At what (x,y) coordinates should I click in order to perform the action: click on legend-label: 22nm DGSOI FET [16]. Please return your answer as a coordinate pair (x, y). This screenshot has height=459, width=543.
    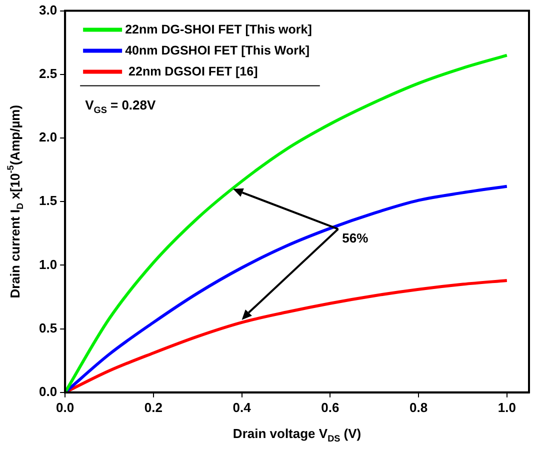
    Looking at the image, I should click on (191, 71).